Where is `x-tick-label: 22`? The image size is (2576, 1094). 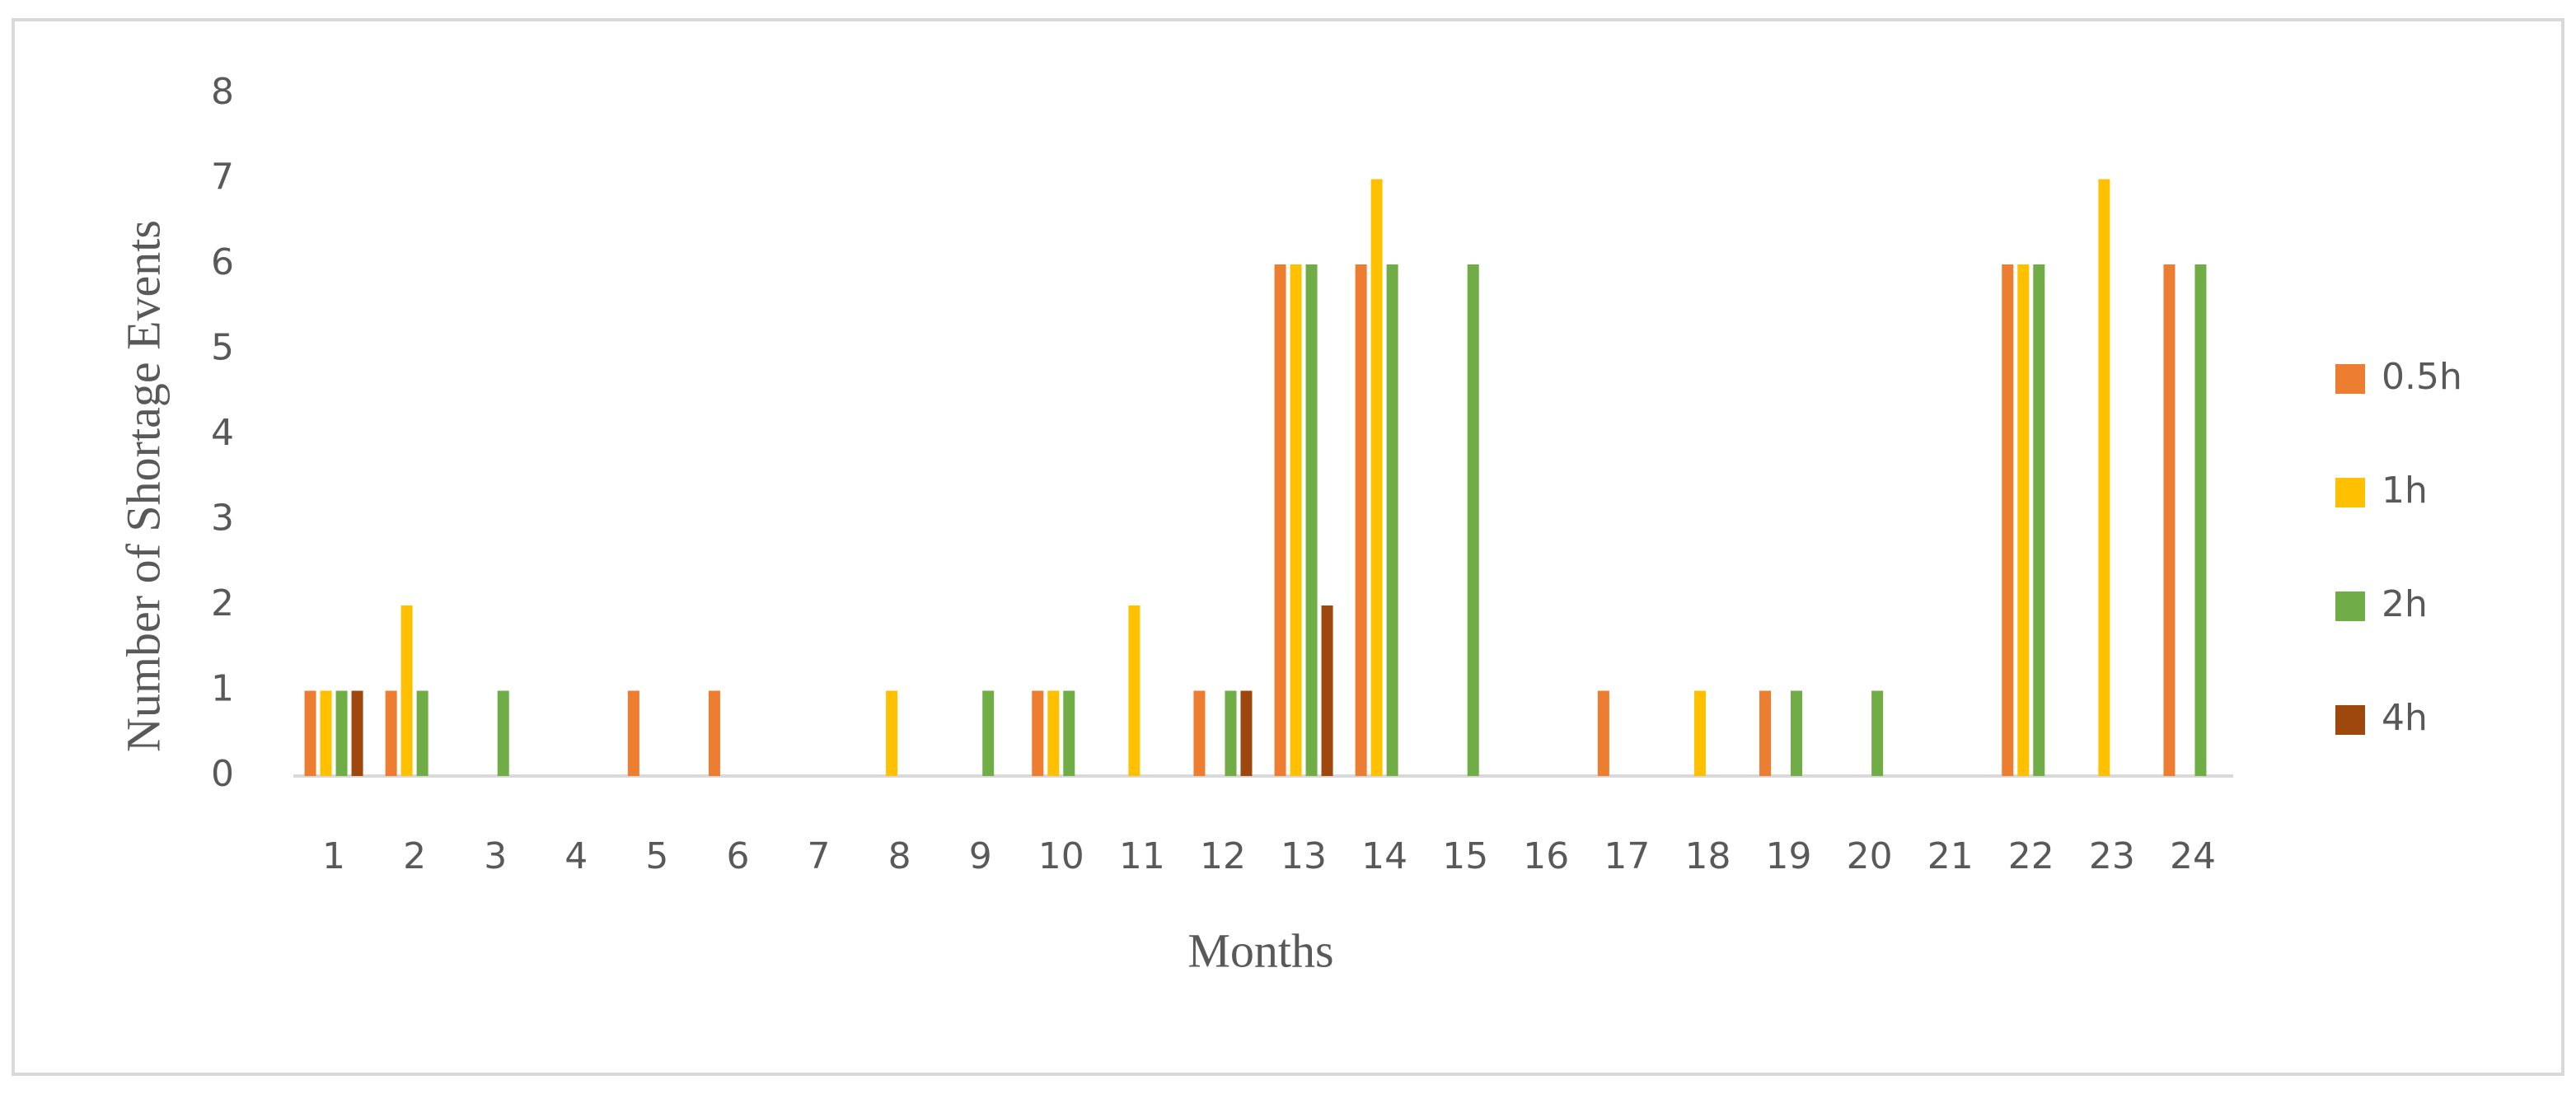 x-tick-label: 22 is located at coordinates (2031, 856).